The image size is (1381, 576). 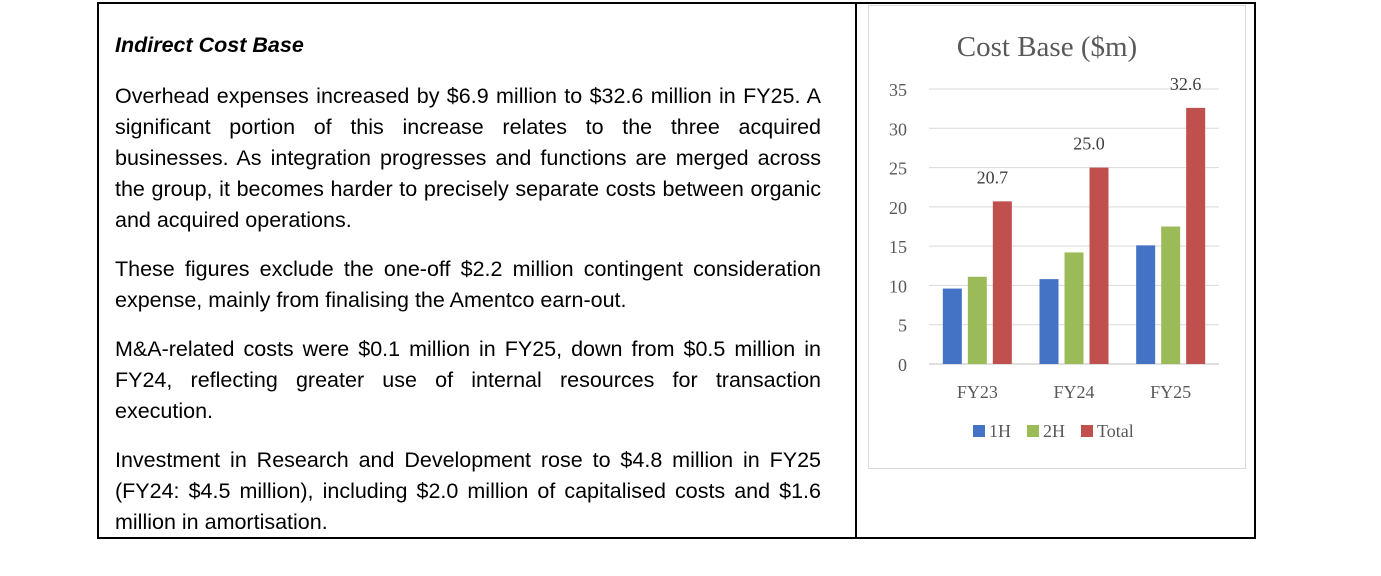 I want to click on bar-fy25-1h, so click(x=1146, y=304).